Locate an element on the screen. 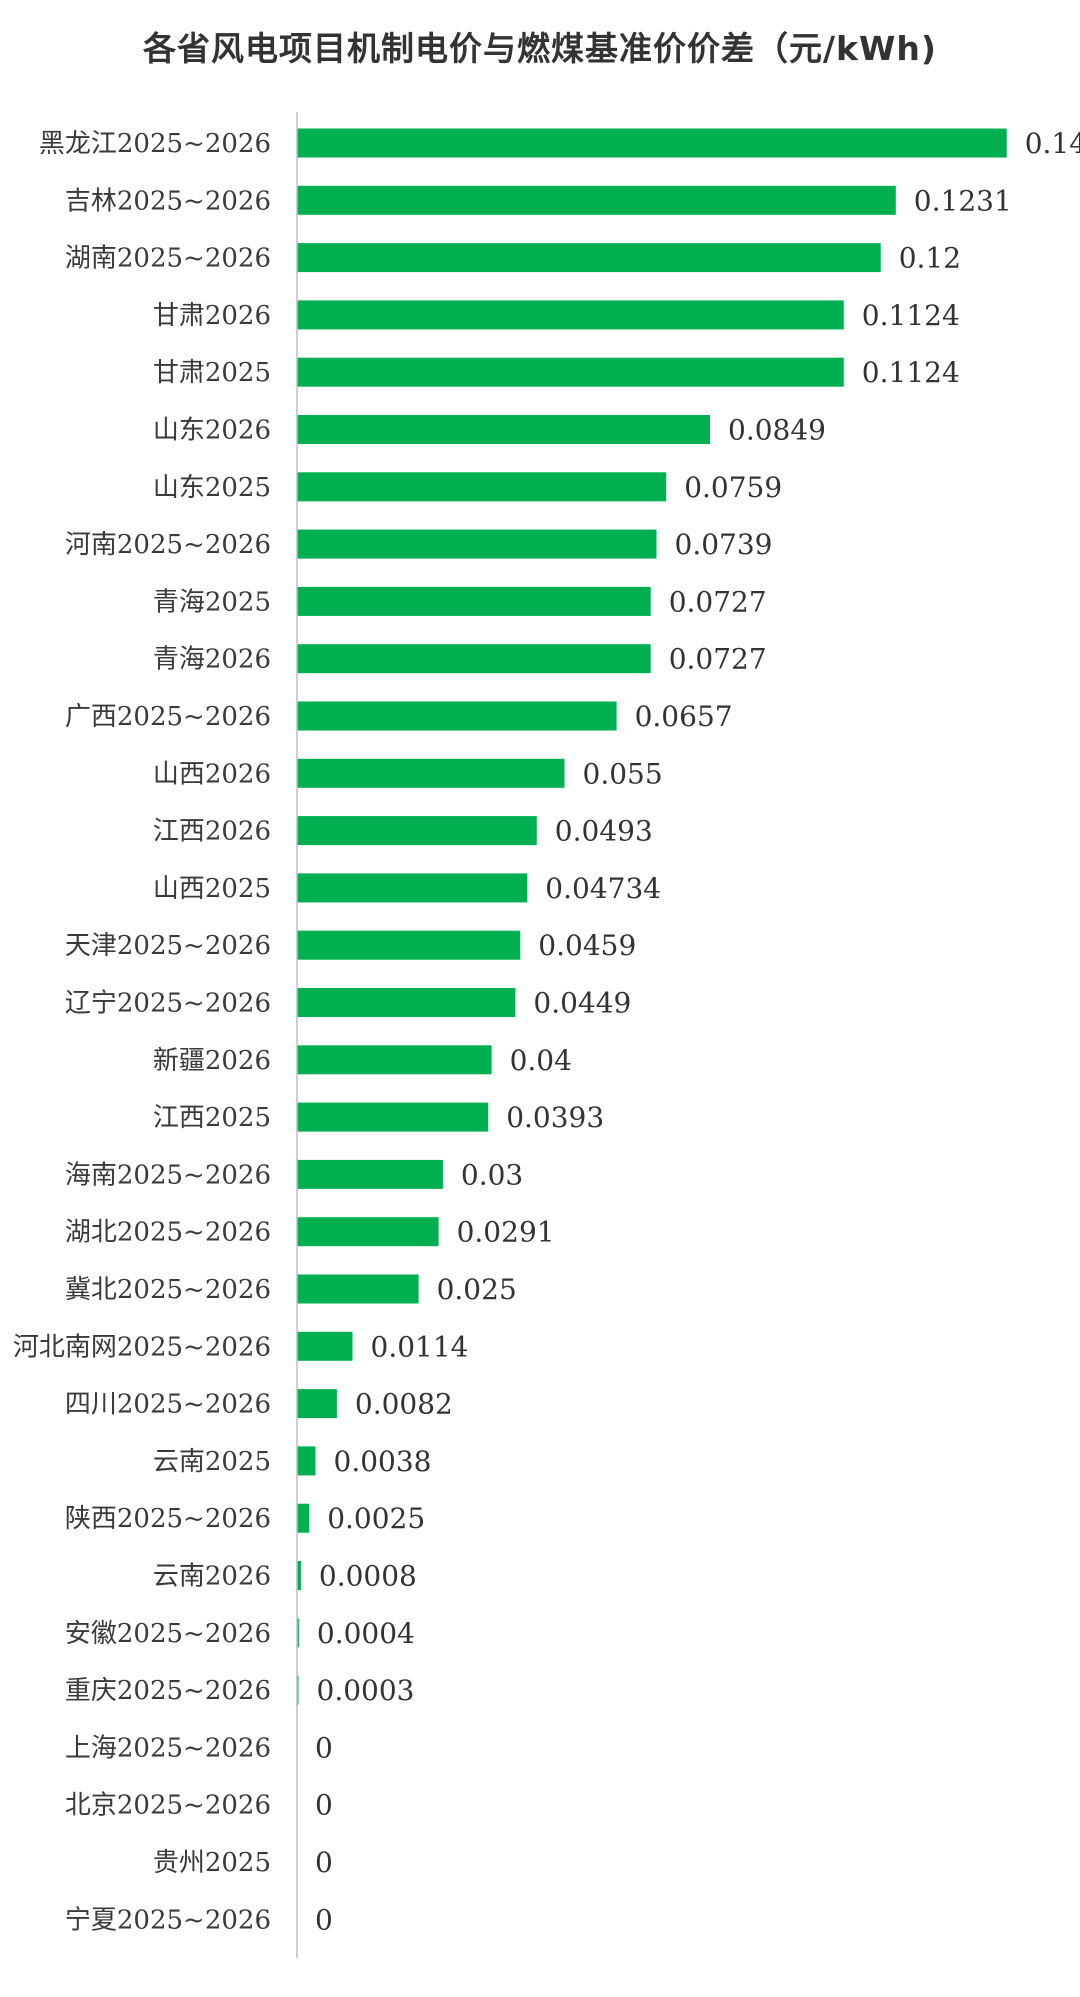  value-label: 0.0004 is located at coordinates (366, 1633).